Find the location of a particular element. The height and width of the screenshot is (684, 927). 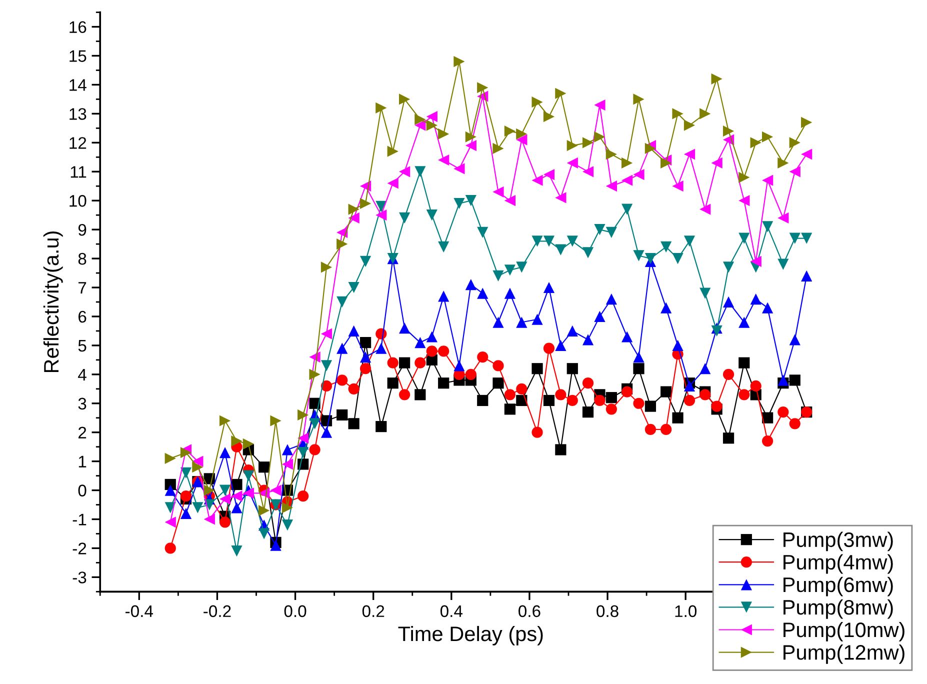

x-tick-label: 0.0 is located at coordinates (295, 611).